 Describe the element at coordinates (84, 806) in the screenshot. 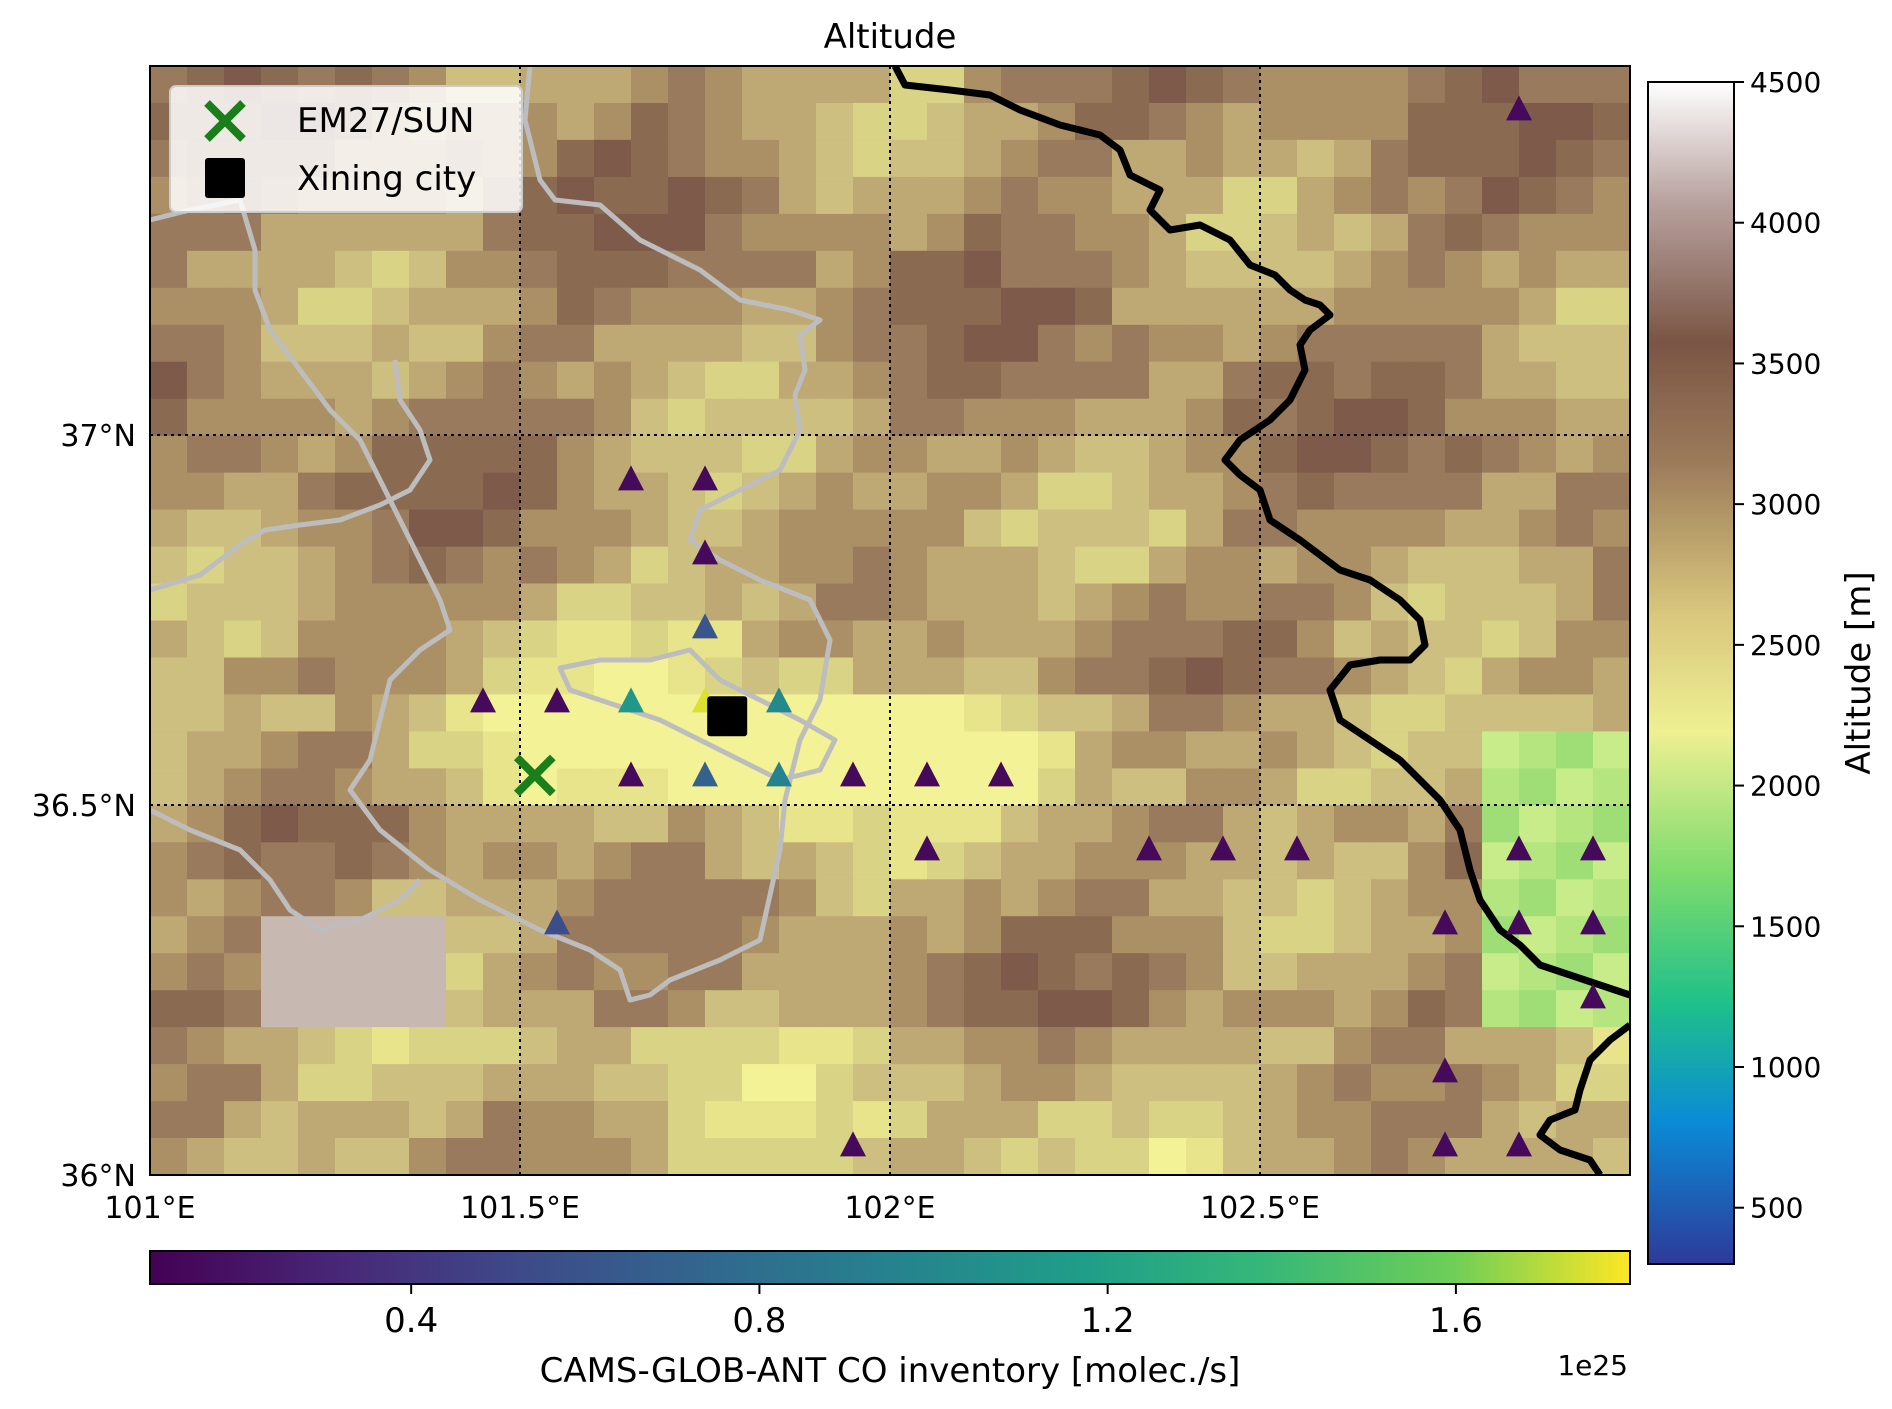

I see `lat-tick-label: 36.5°N` at that location.